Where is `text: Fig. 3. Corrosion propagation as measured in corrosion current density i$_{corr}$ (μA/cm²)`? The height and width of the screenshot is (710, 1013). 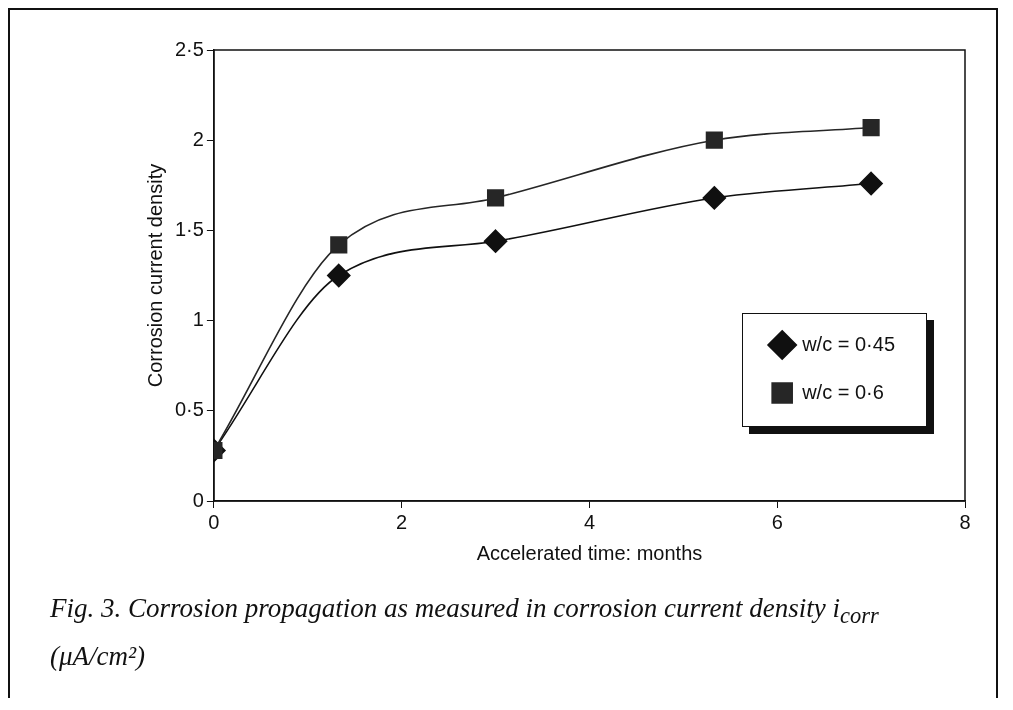
text: Fig. 3. Corrosion propagation as measured in corrosion current density i$_{corr}$ (μA/cm²) is located at coordinates (464, 632).